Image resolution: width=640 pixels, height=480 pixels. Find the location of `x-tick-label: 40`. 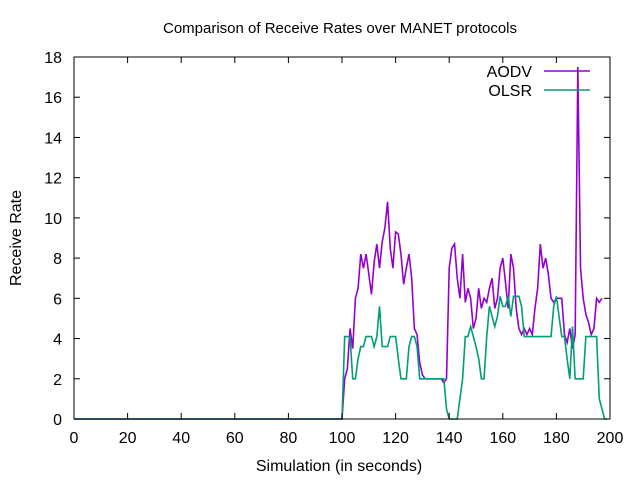

x-tick-label: 40 is located at coordinates (181, 438).